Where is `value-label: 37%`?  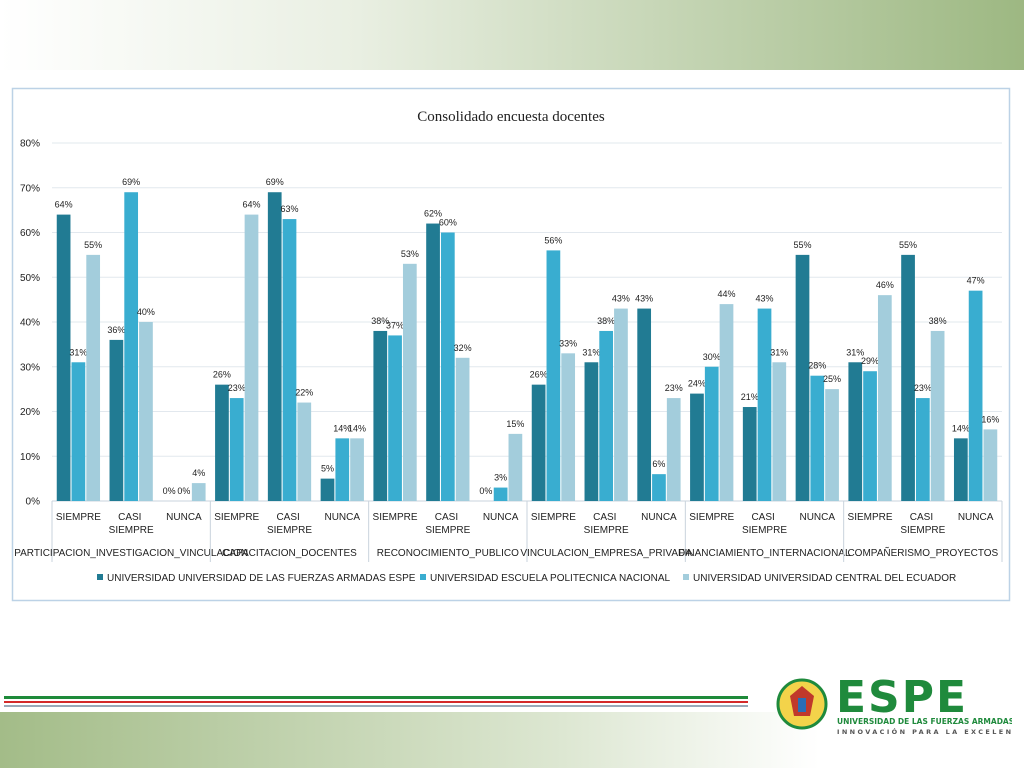
value-label: 37% is located at coordinates (395, 325).